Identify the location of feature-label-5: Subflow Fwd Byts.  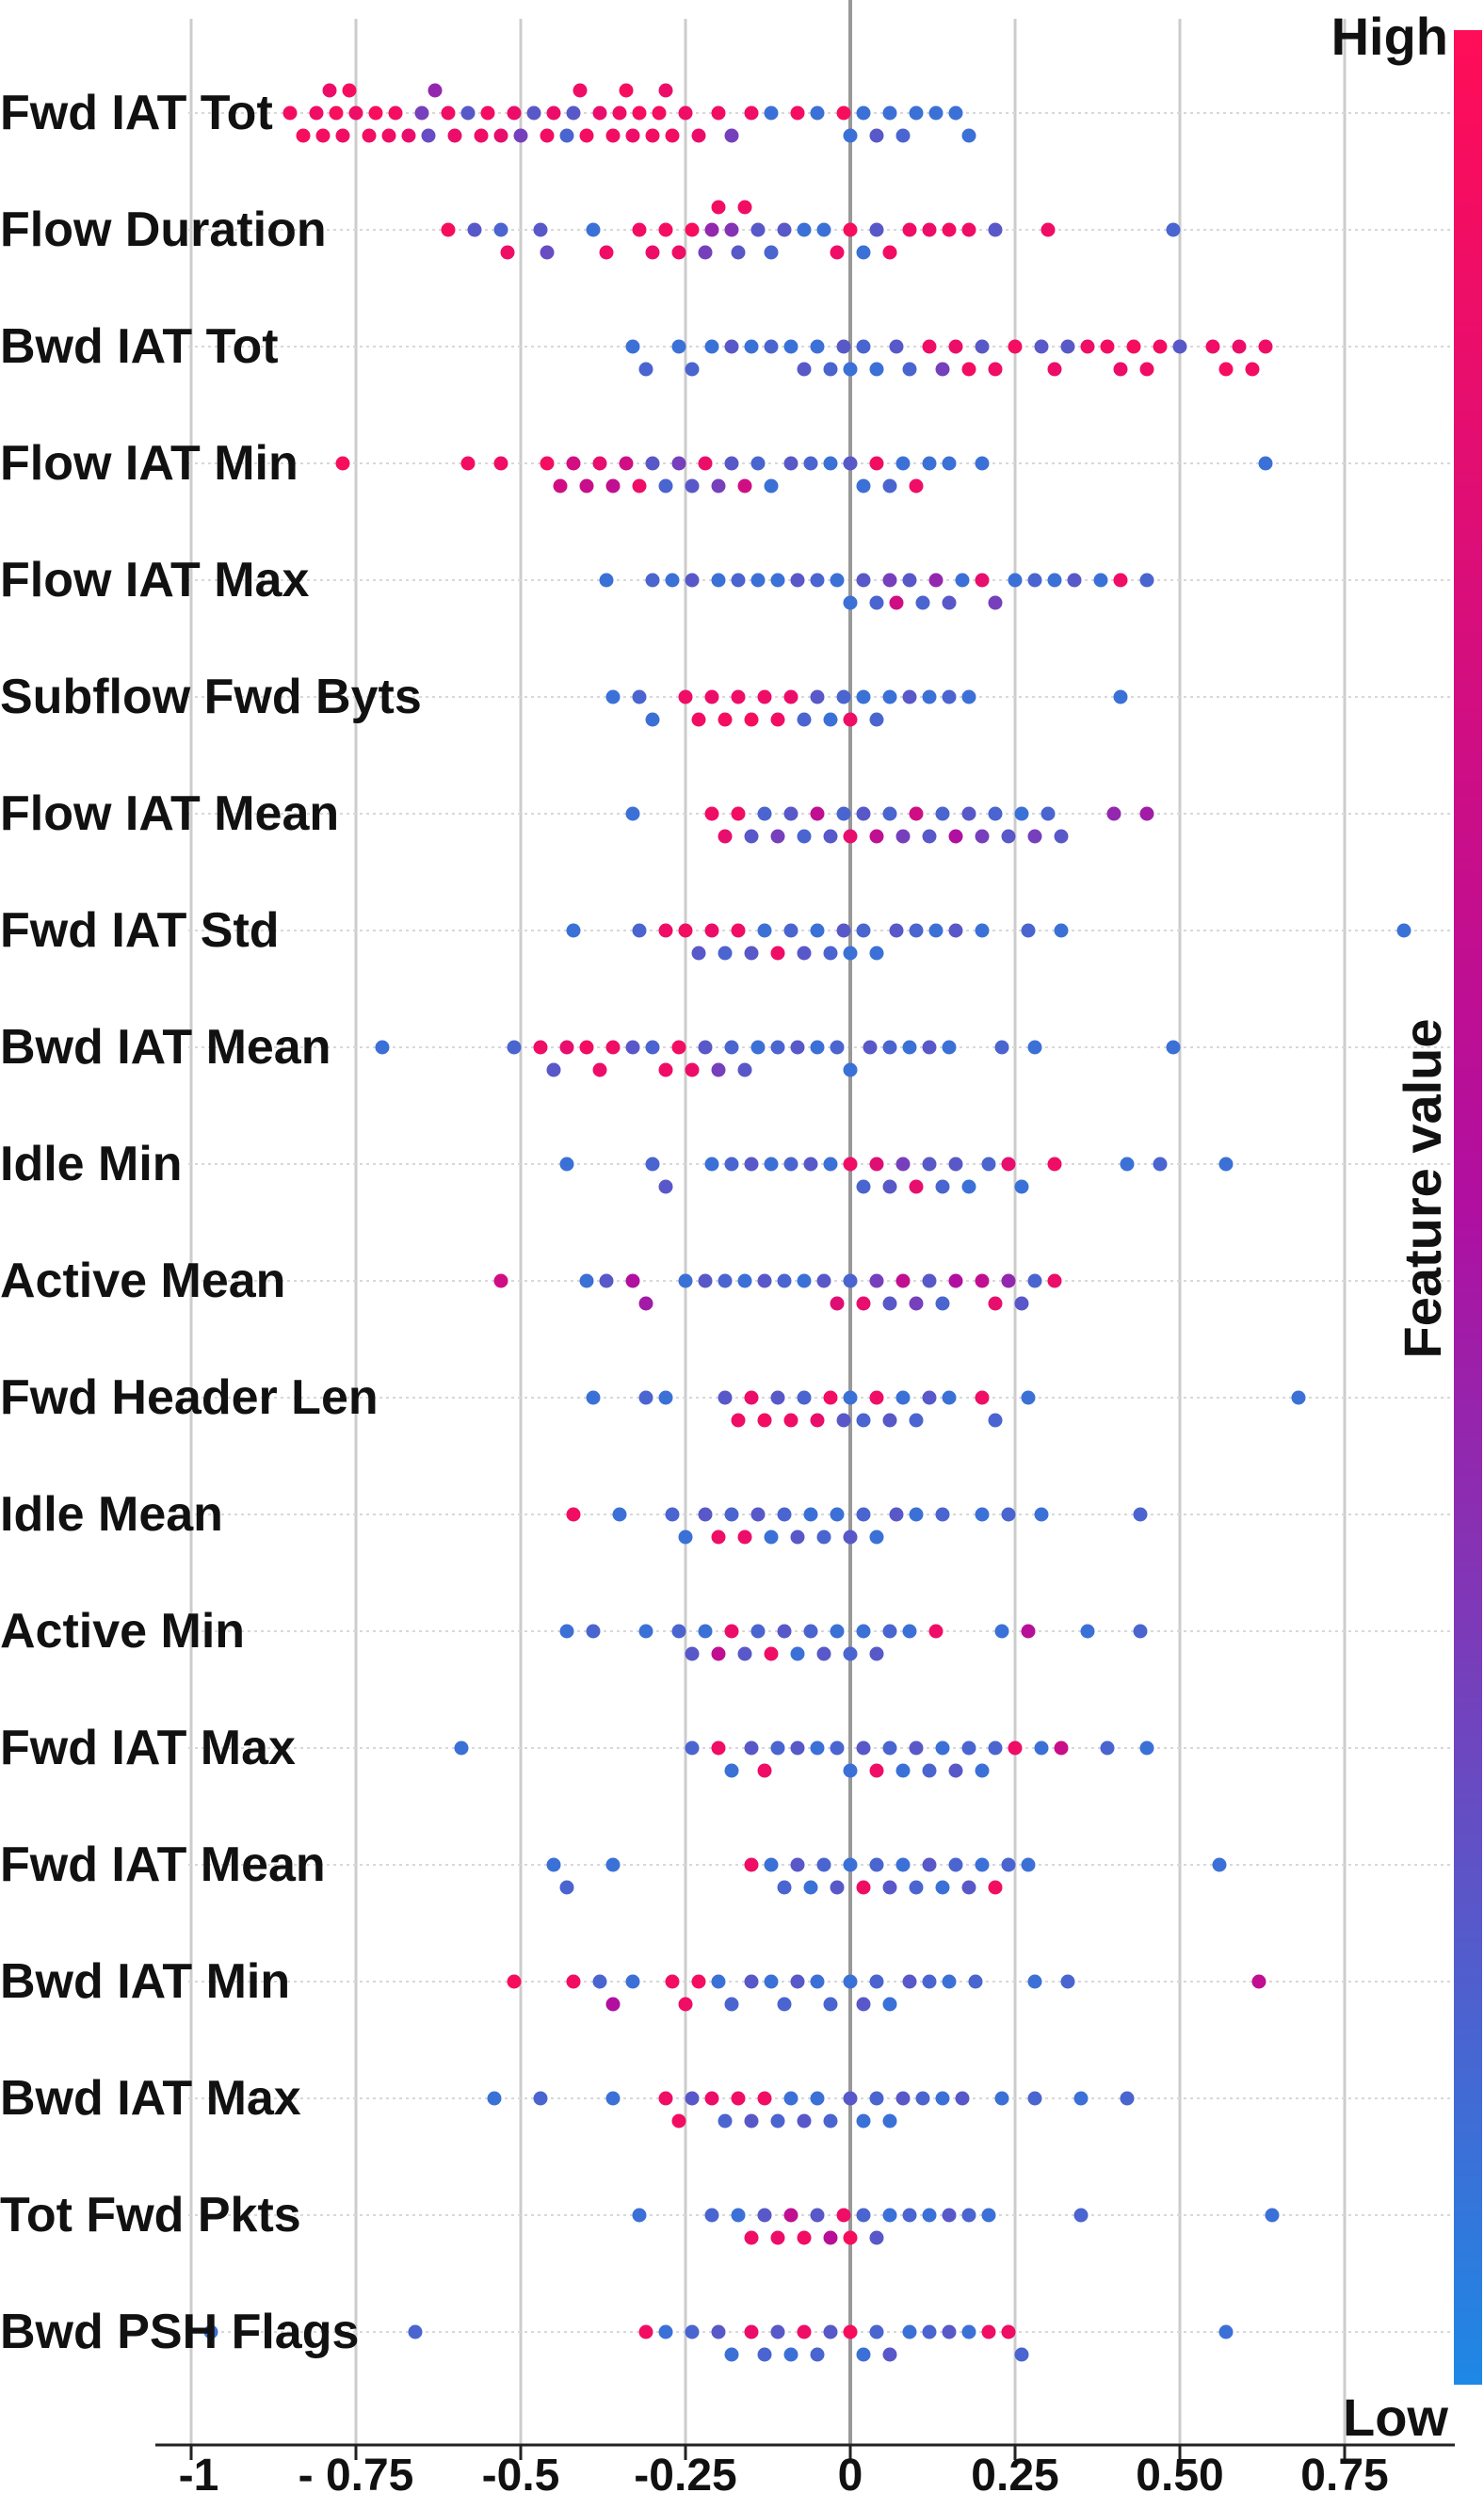
(211, 697).